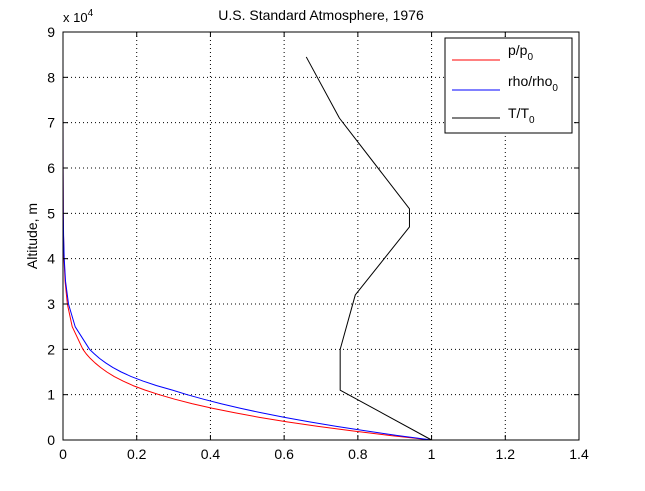  I want to click on y-tick-label: 9, so click(51, 32).